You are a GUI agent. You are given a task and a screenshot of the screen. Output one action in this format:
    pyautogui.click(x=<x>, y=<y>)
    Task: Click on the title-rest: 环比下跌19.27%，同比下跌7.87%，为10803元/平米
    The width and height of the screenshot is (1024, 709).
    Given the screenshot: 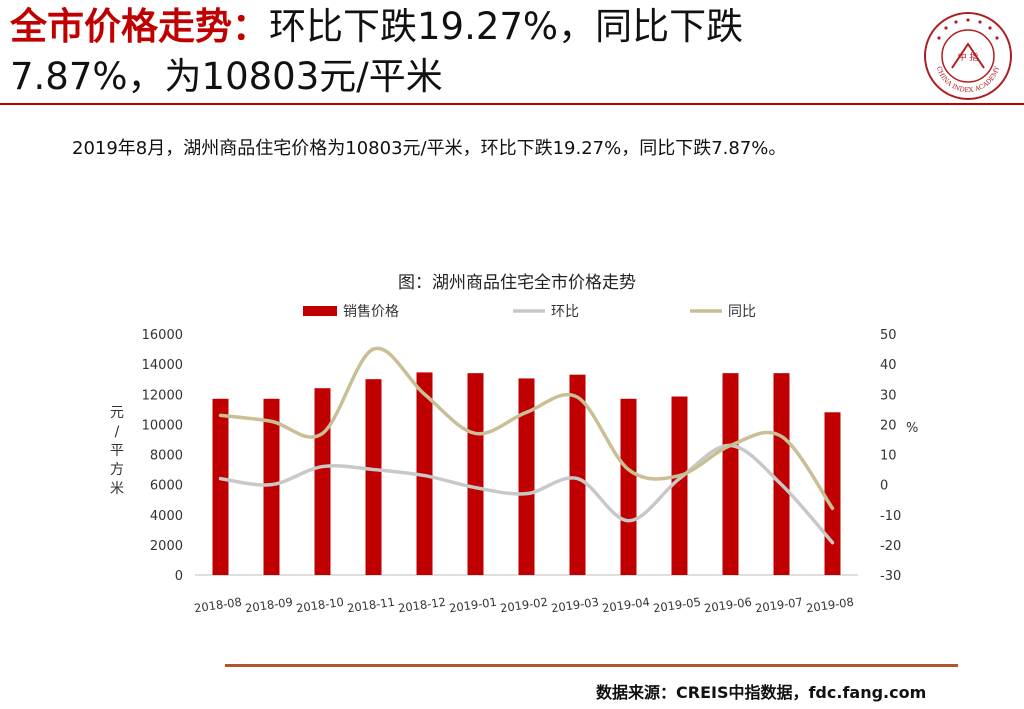 What is the action you would take?
    pyautogui.click(x=377, y=51)
    